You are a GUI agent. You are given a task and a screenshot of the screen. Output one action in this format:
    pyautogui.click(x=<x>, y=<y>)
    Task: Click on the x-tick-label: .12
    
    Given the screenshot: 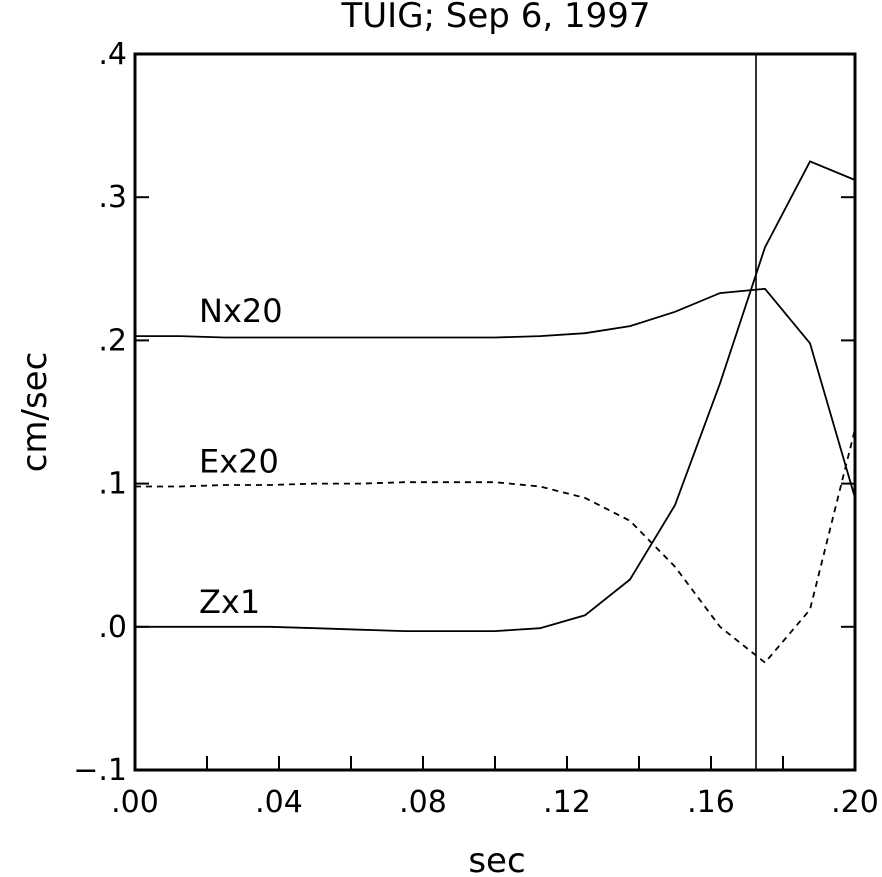 What is the action you would take?
    pyautogui.click(x=567, y=802)
    